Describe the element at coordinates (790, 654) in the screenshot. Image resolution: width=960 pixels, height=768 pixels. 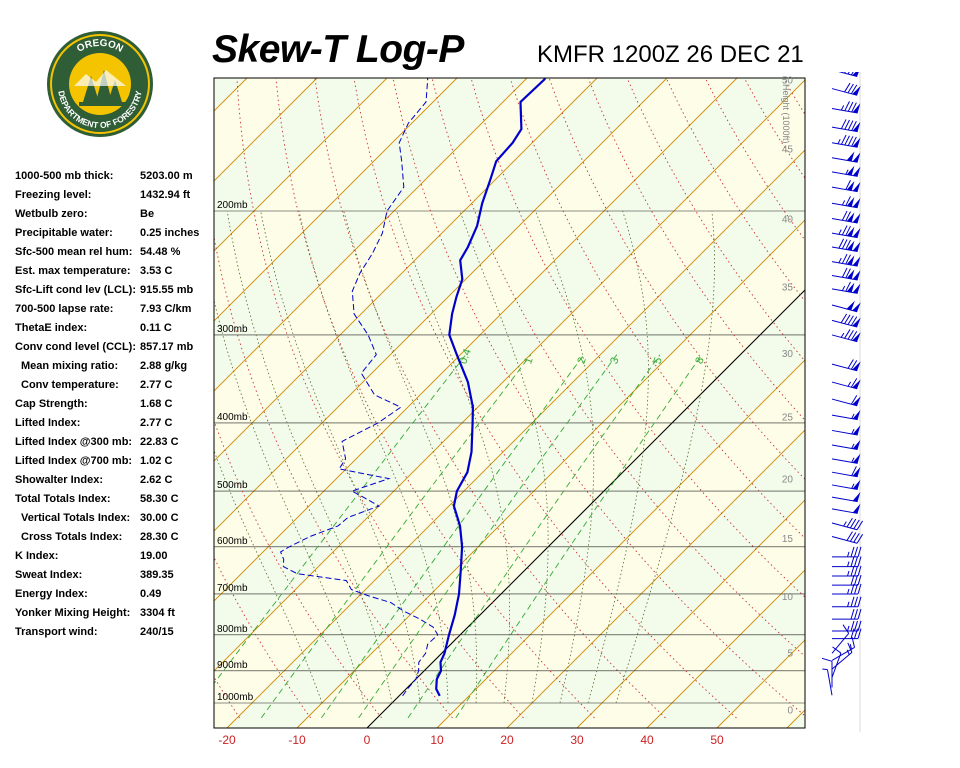
I see `height-tick-label: 5` at that location.